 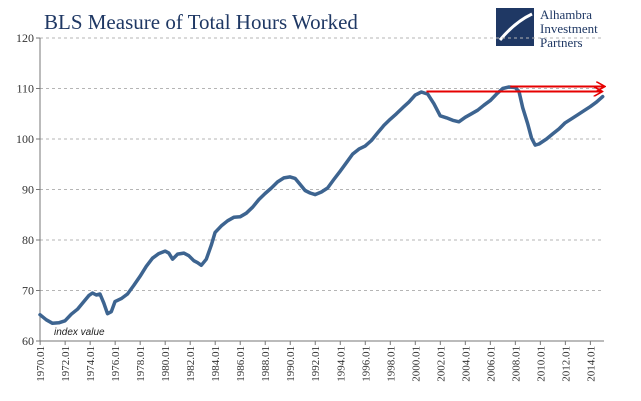 What do you see at coordinates (366, 364) in the screenshot?
I see `x-tick-label: 1996.01` at bounding box center [366, 364].